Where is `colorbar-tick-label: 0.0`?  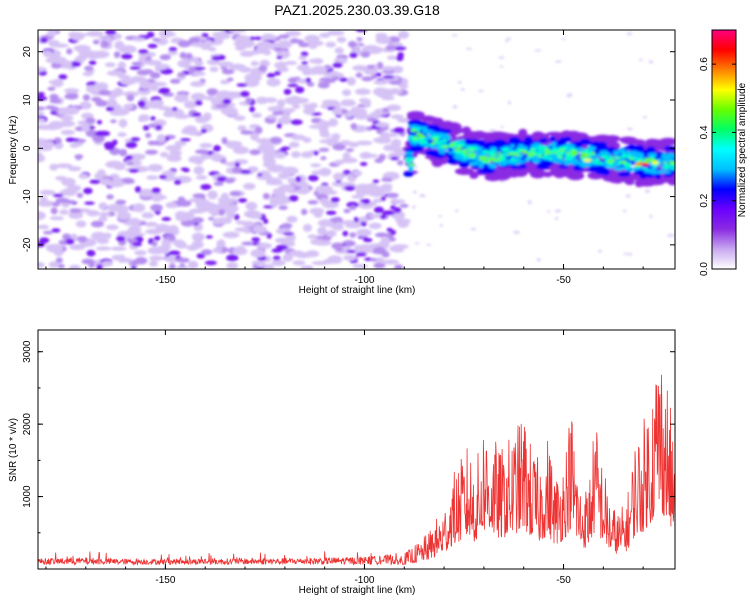
colorbar-tick-label: 0.0 is located at coordinates (704, 269).